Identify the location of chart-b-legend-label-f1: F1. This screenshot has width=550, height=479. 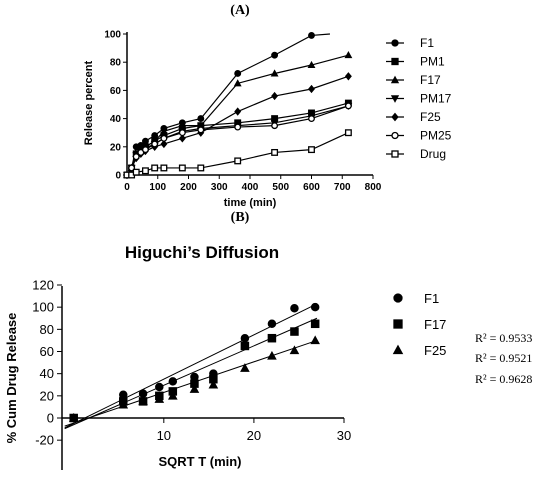
(431, 298).